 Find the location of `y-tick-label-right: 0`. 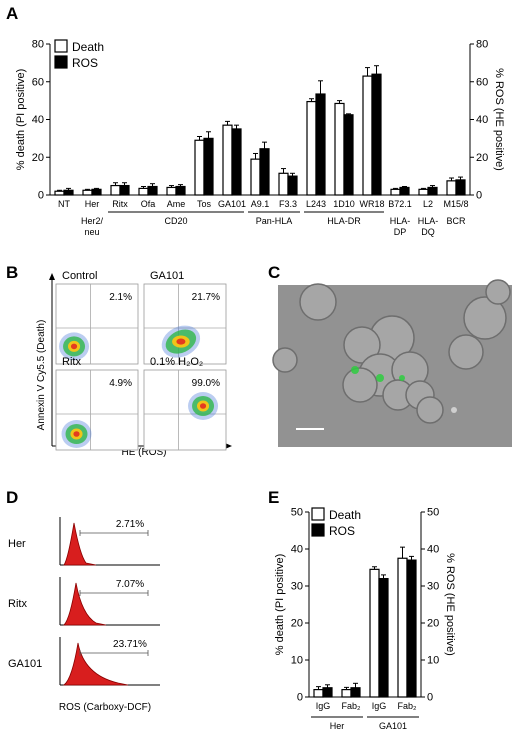

y-tick-label-right: 0 is located at coordinates (479, 196).